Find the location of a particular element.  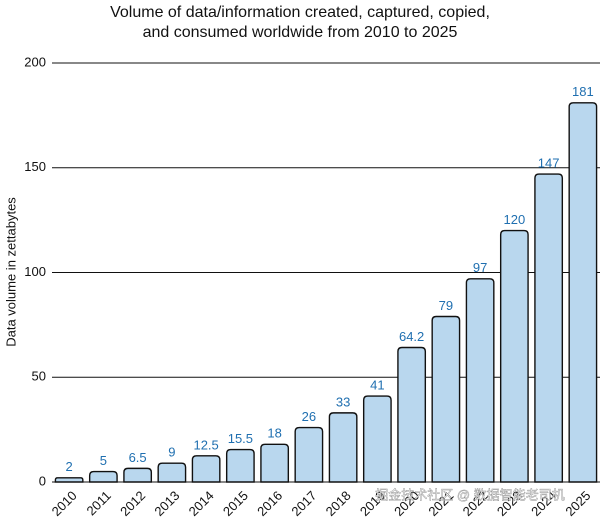

value-label: 33 is located at coordinates (343, 401).